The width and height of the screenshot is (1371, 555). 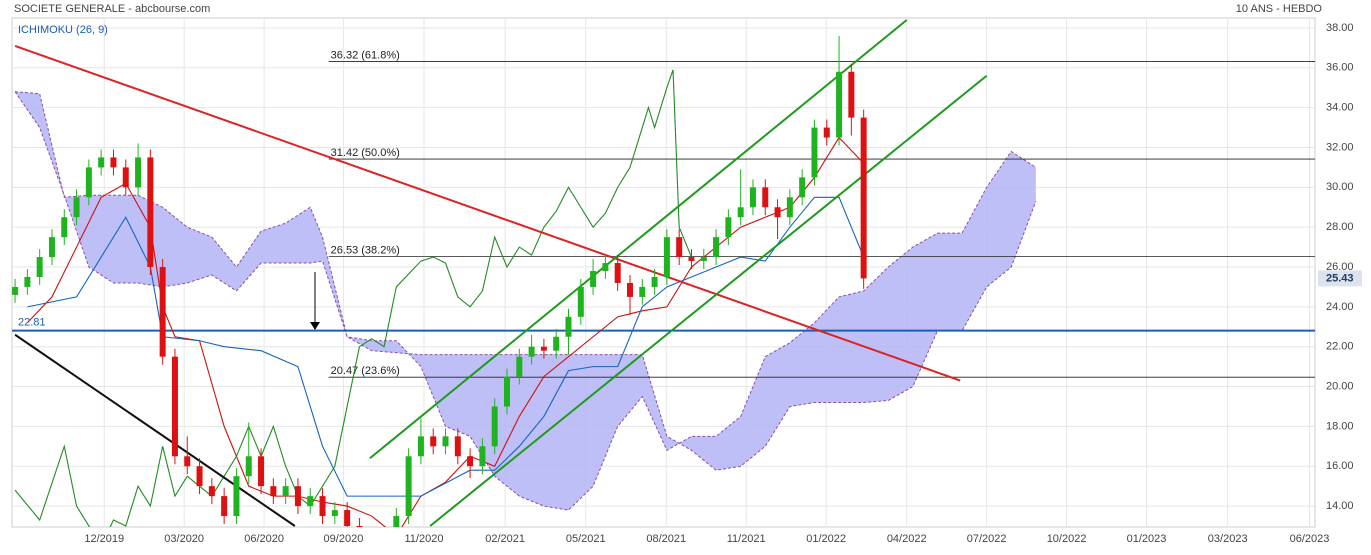 What do you see at coordinates (344, 539) in the screenshot?
I see `x-tick-label: 09/2020` at bounding box center [344, 539].